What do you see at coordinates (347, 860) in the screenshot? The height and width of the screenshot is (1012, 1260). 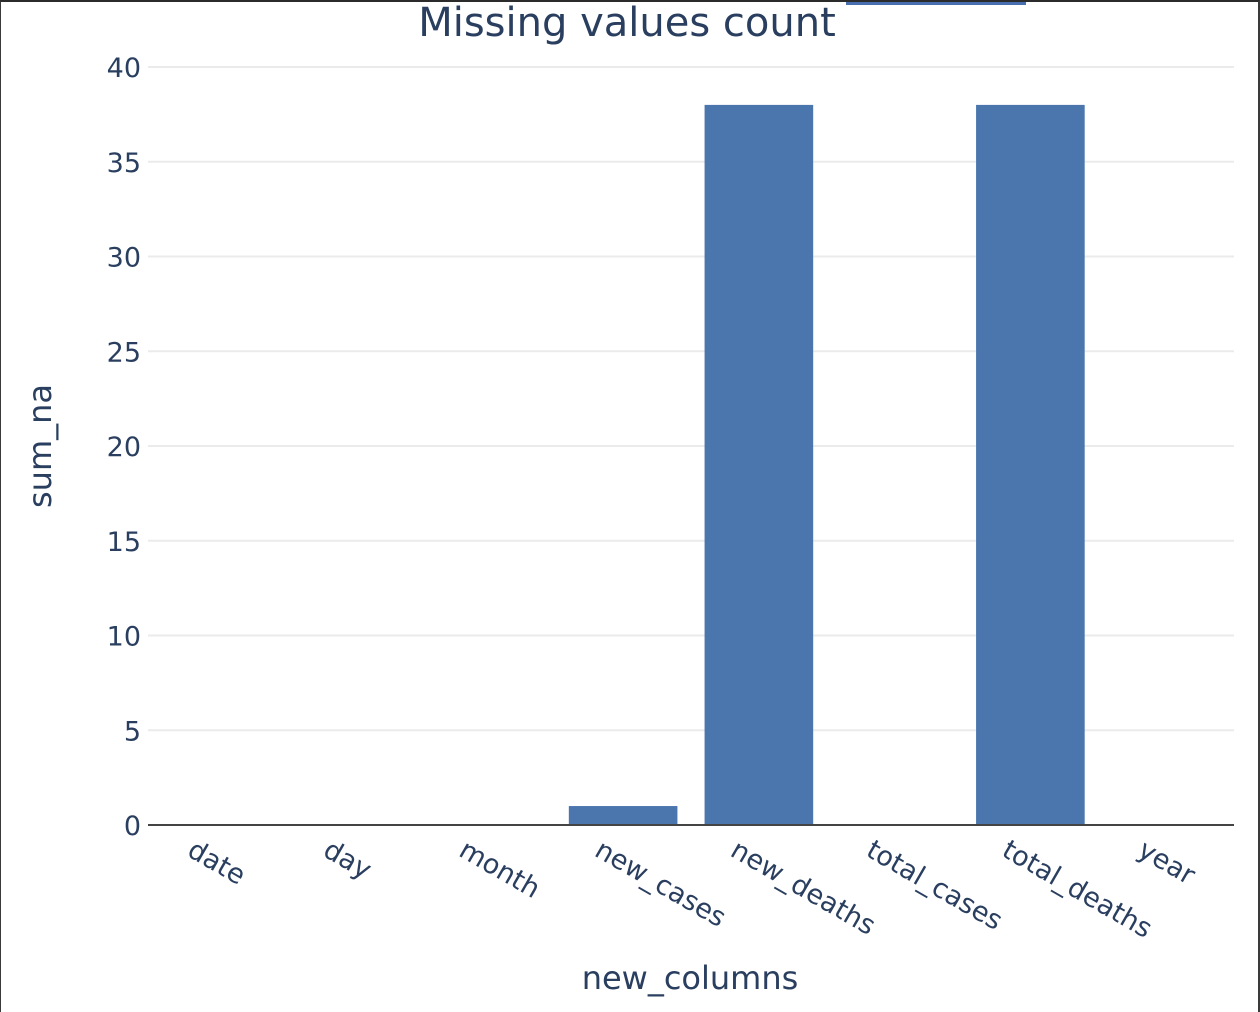 I see `x-tick-label: day` at bounding box center [347, 860].